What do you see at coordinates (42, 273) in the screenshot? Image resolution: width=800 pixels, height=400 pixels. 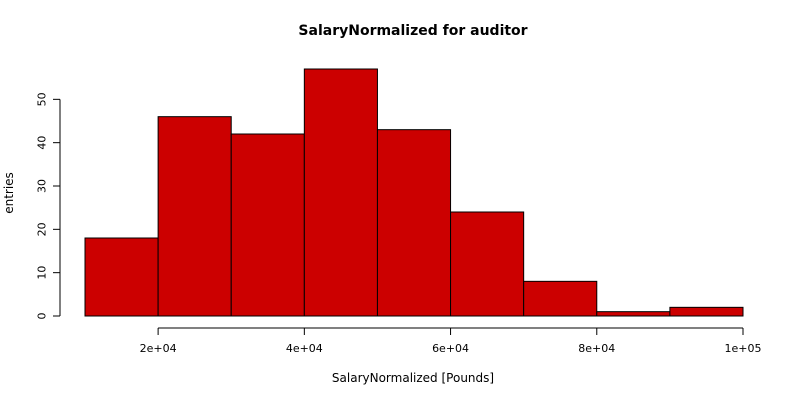 I see `y-tick-label: 10` at bounding box center [42, 273].